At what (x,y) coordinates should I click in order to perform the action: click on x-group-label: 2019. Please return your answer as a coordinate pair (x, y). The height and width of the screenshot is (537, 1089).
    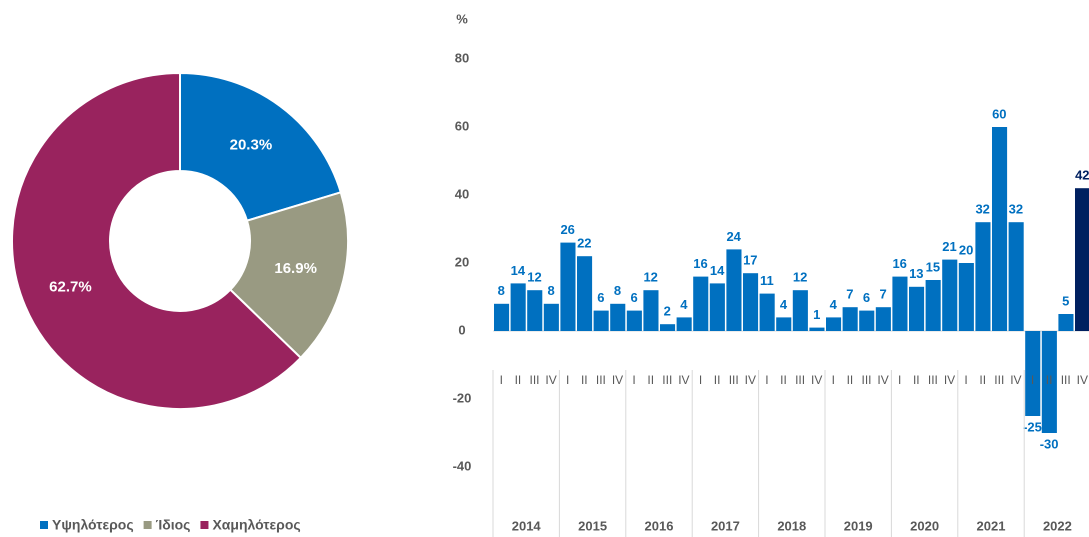
    Looking at the image, I should click on (858, 525).